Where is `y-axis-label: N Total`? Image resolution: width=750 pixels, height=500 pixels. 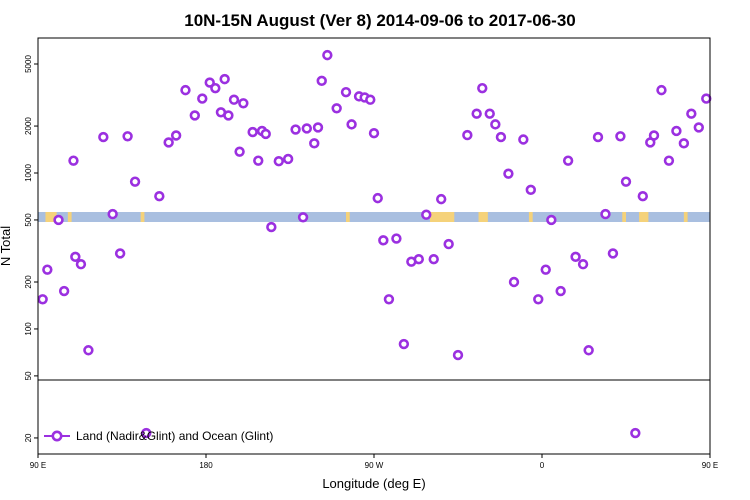 y-axis-label: N Total is located at coordinates (6, 246).